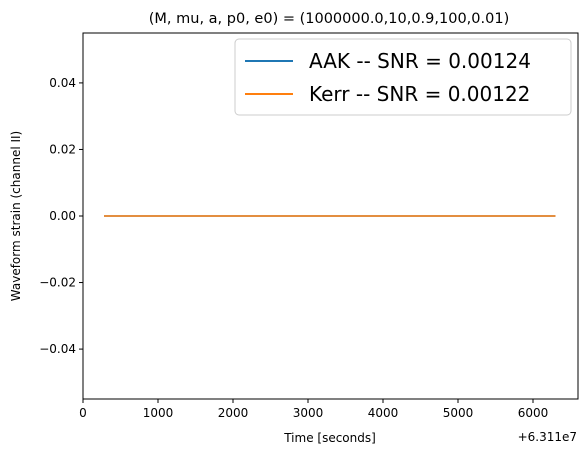 This screenshot has height=455, width=587. Describe the element at coordinates (458, 413) in the screenshot. I see `x-tick-label: 5000` at that location.